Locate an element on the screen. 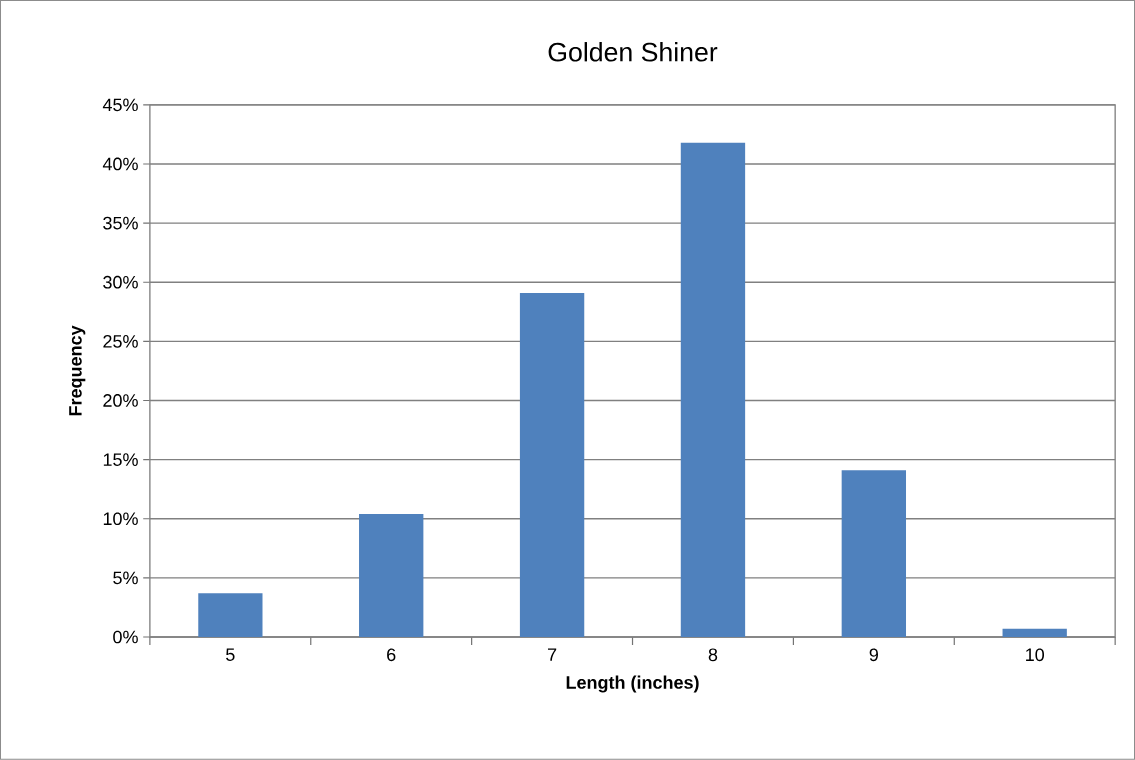  y-axis-title: Frequency is located at coordinates (77, 370).